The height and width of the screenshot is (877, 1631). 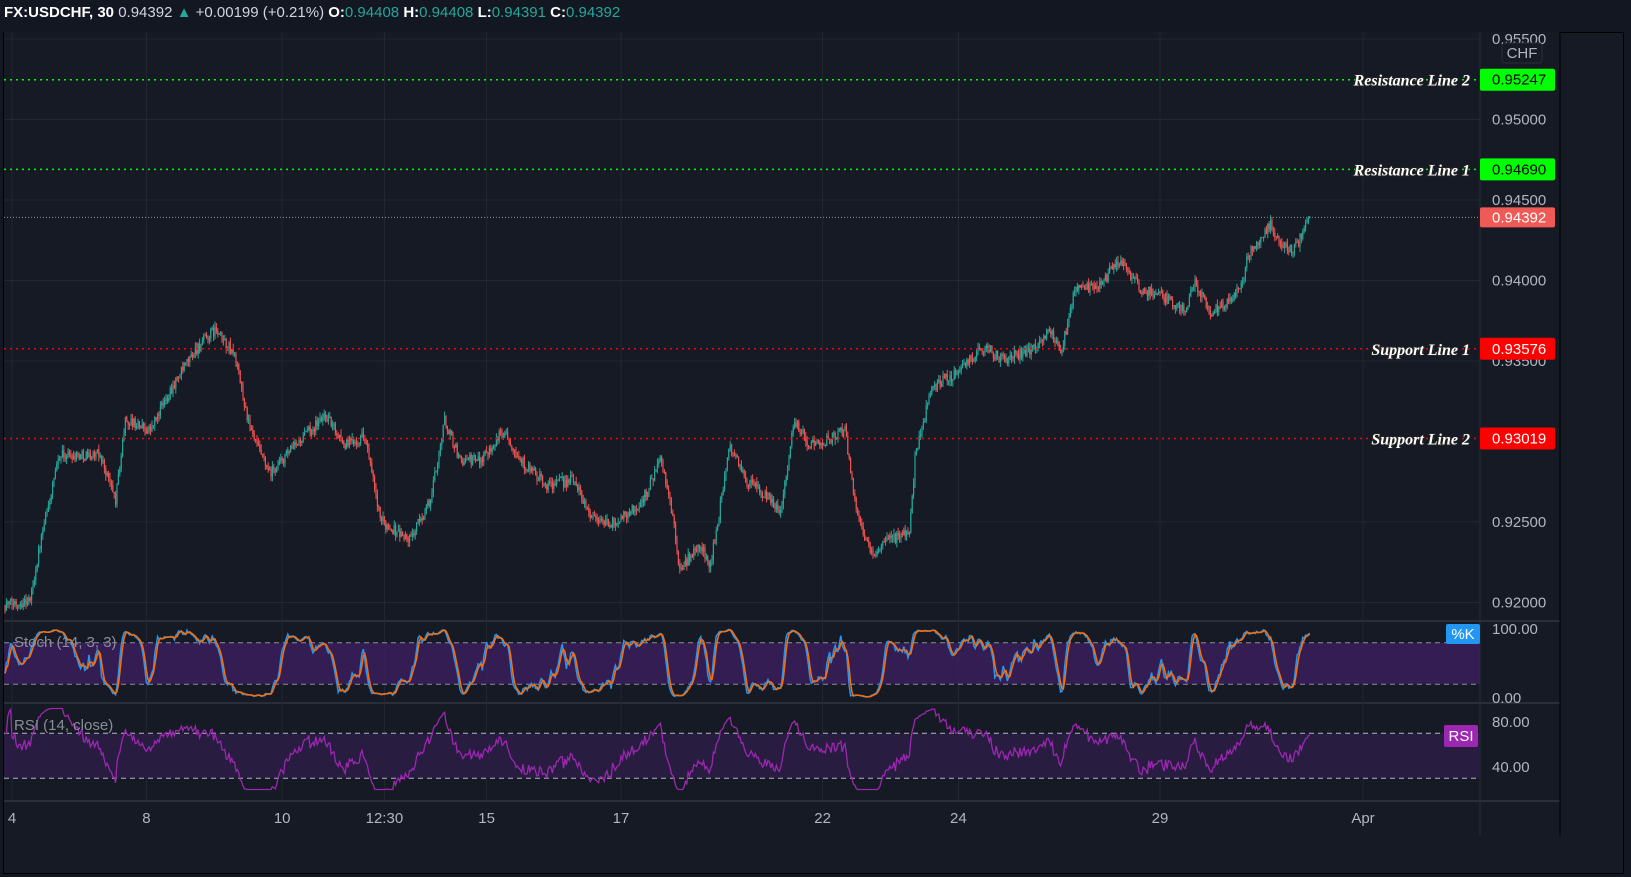 What do you see at coordinates (59, 12) in the screenshot?
I see `symbol-name: FX:USDCHF, 30` at bounding box center [59, 12].